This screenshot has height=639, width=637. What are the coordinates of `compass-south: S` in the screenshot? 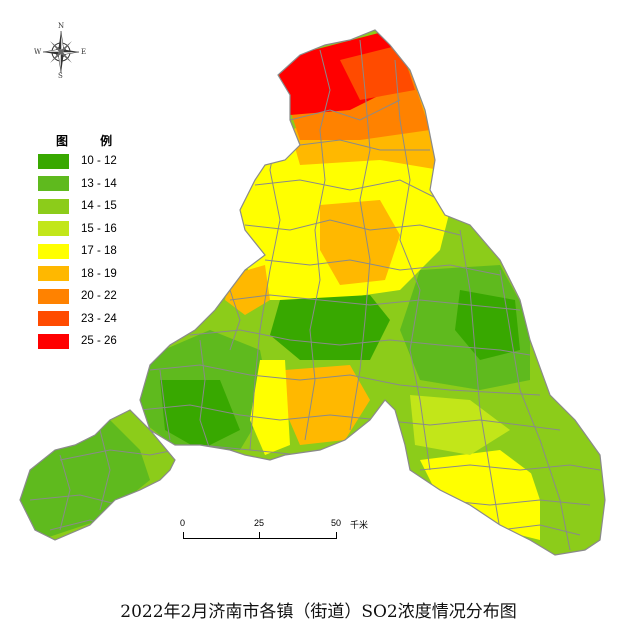 It's located at (60, 76).